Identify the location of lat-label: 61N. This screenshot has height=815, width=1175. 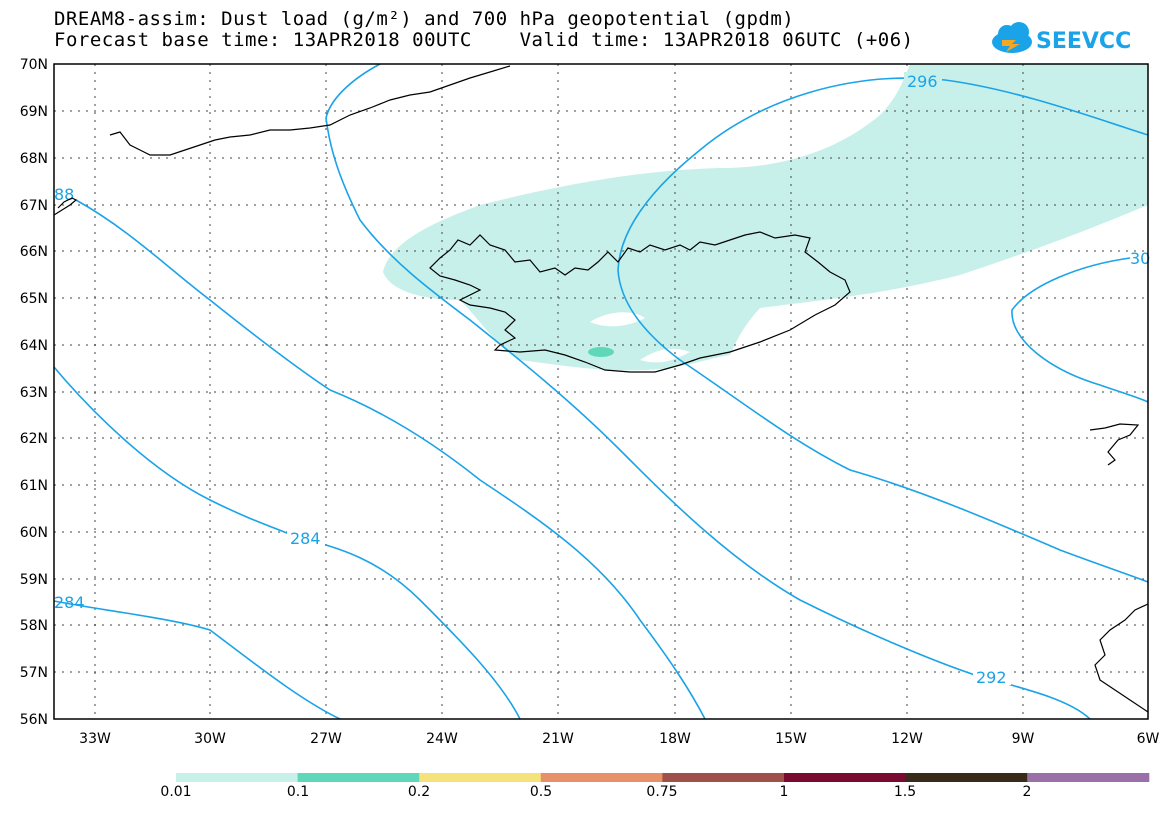
(34, 486).